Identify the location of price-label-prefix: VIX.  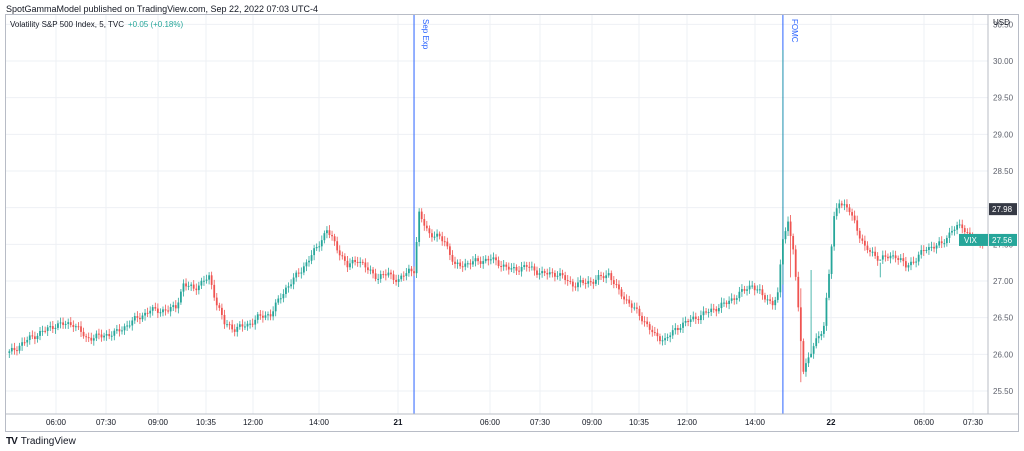
(971, 240).